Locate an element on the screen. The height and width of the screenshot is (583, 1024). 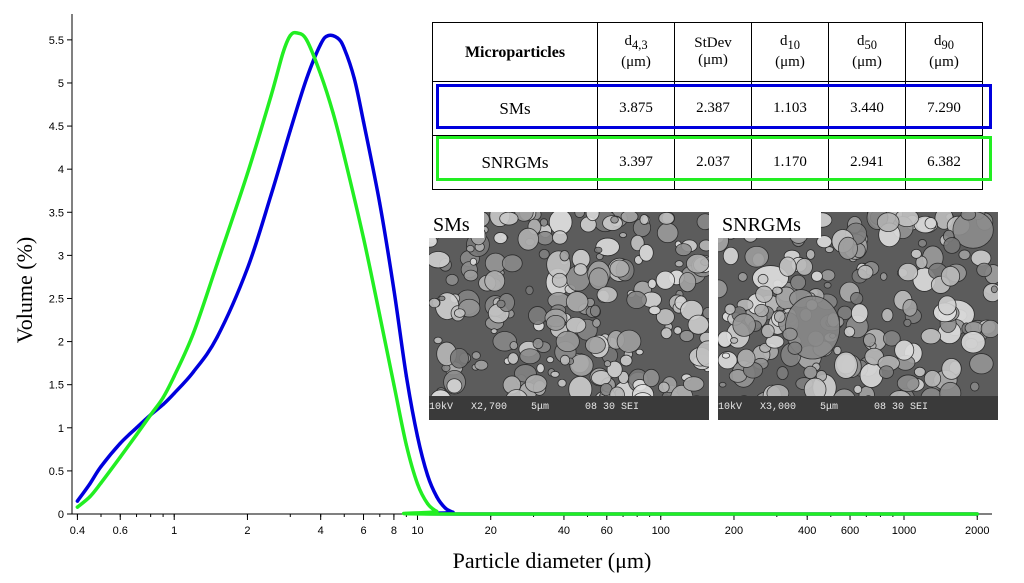
x-tick-label: 600 is located at coordinates (850, 531).